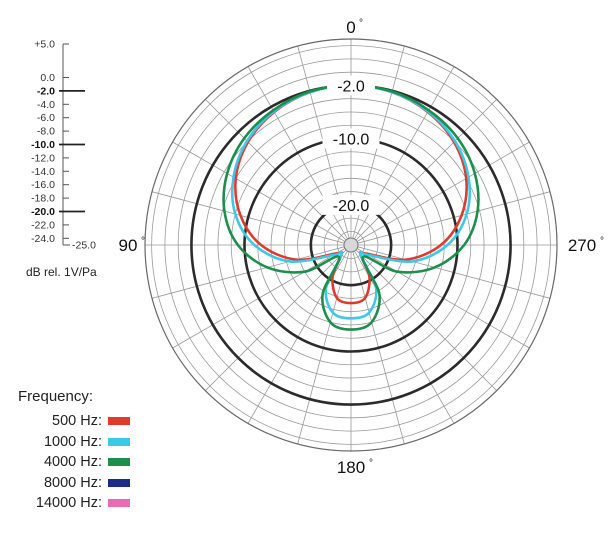 This screenshot has width=616, height=540. What do you see at coordinates (43, 172) in the screenshot?
I see `scale-tick-label: -14.0` at bounding box center [43, 172].